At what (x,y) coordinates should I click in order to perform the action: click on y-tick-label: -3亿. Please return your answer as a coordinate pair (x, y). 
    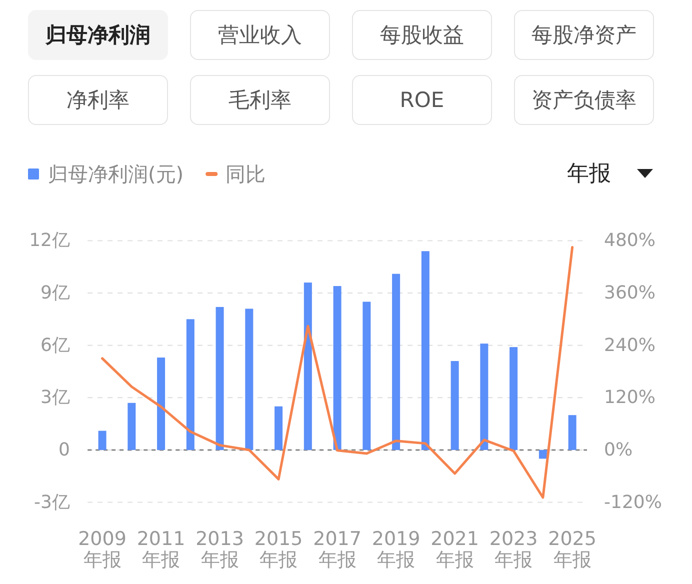
    Looking at the image, I should click on (52, 502).